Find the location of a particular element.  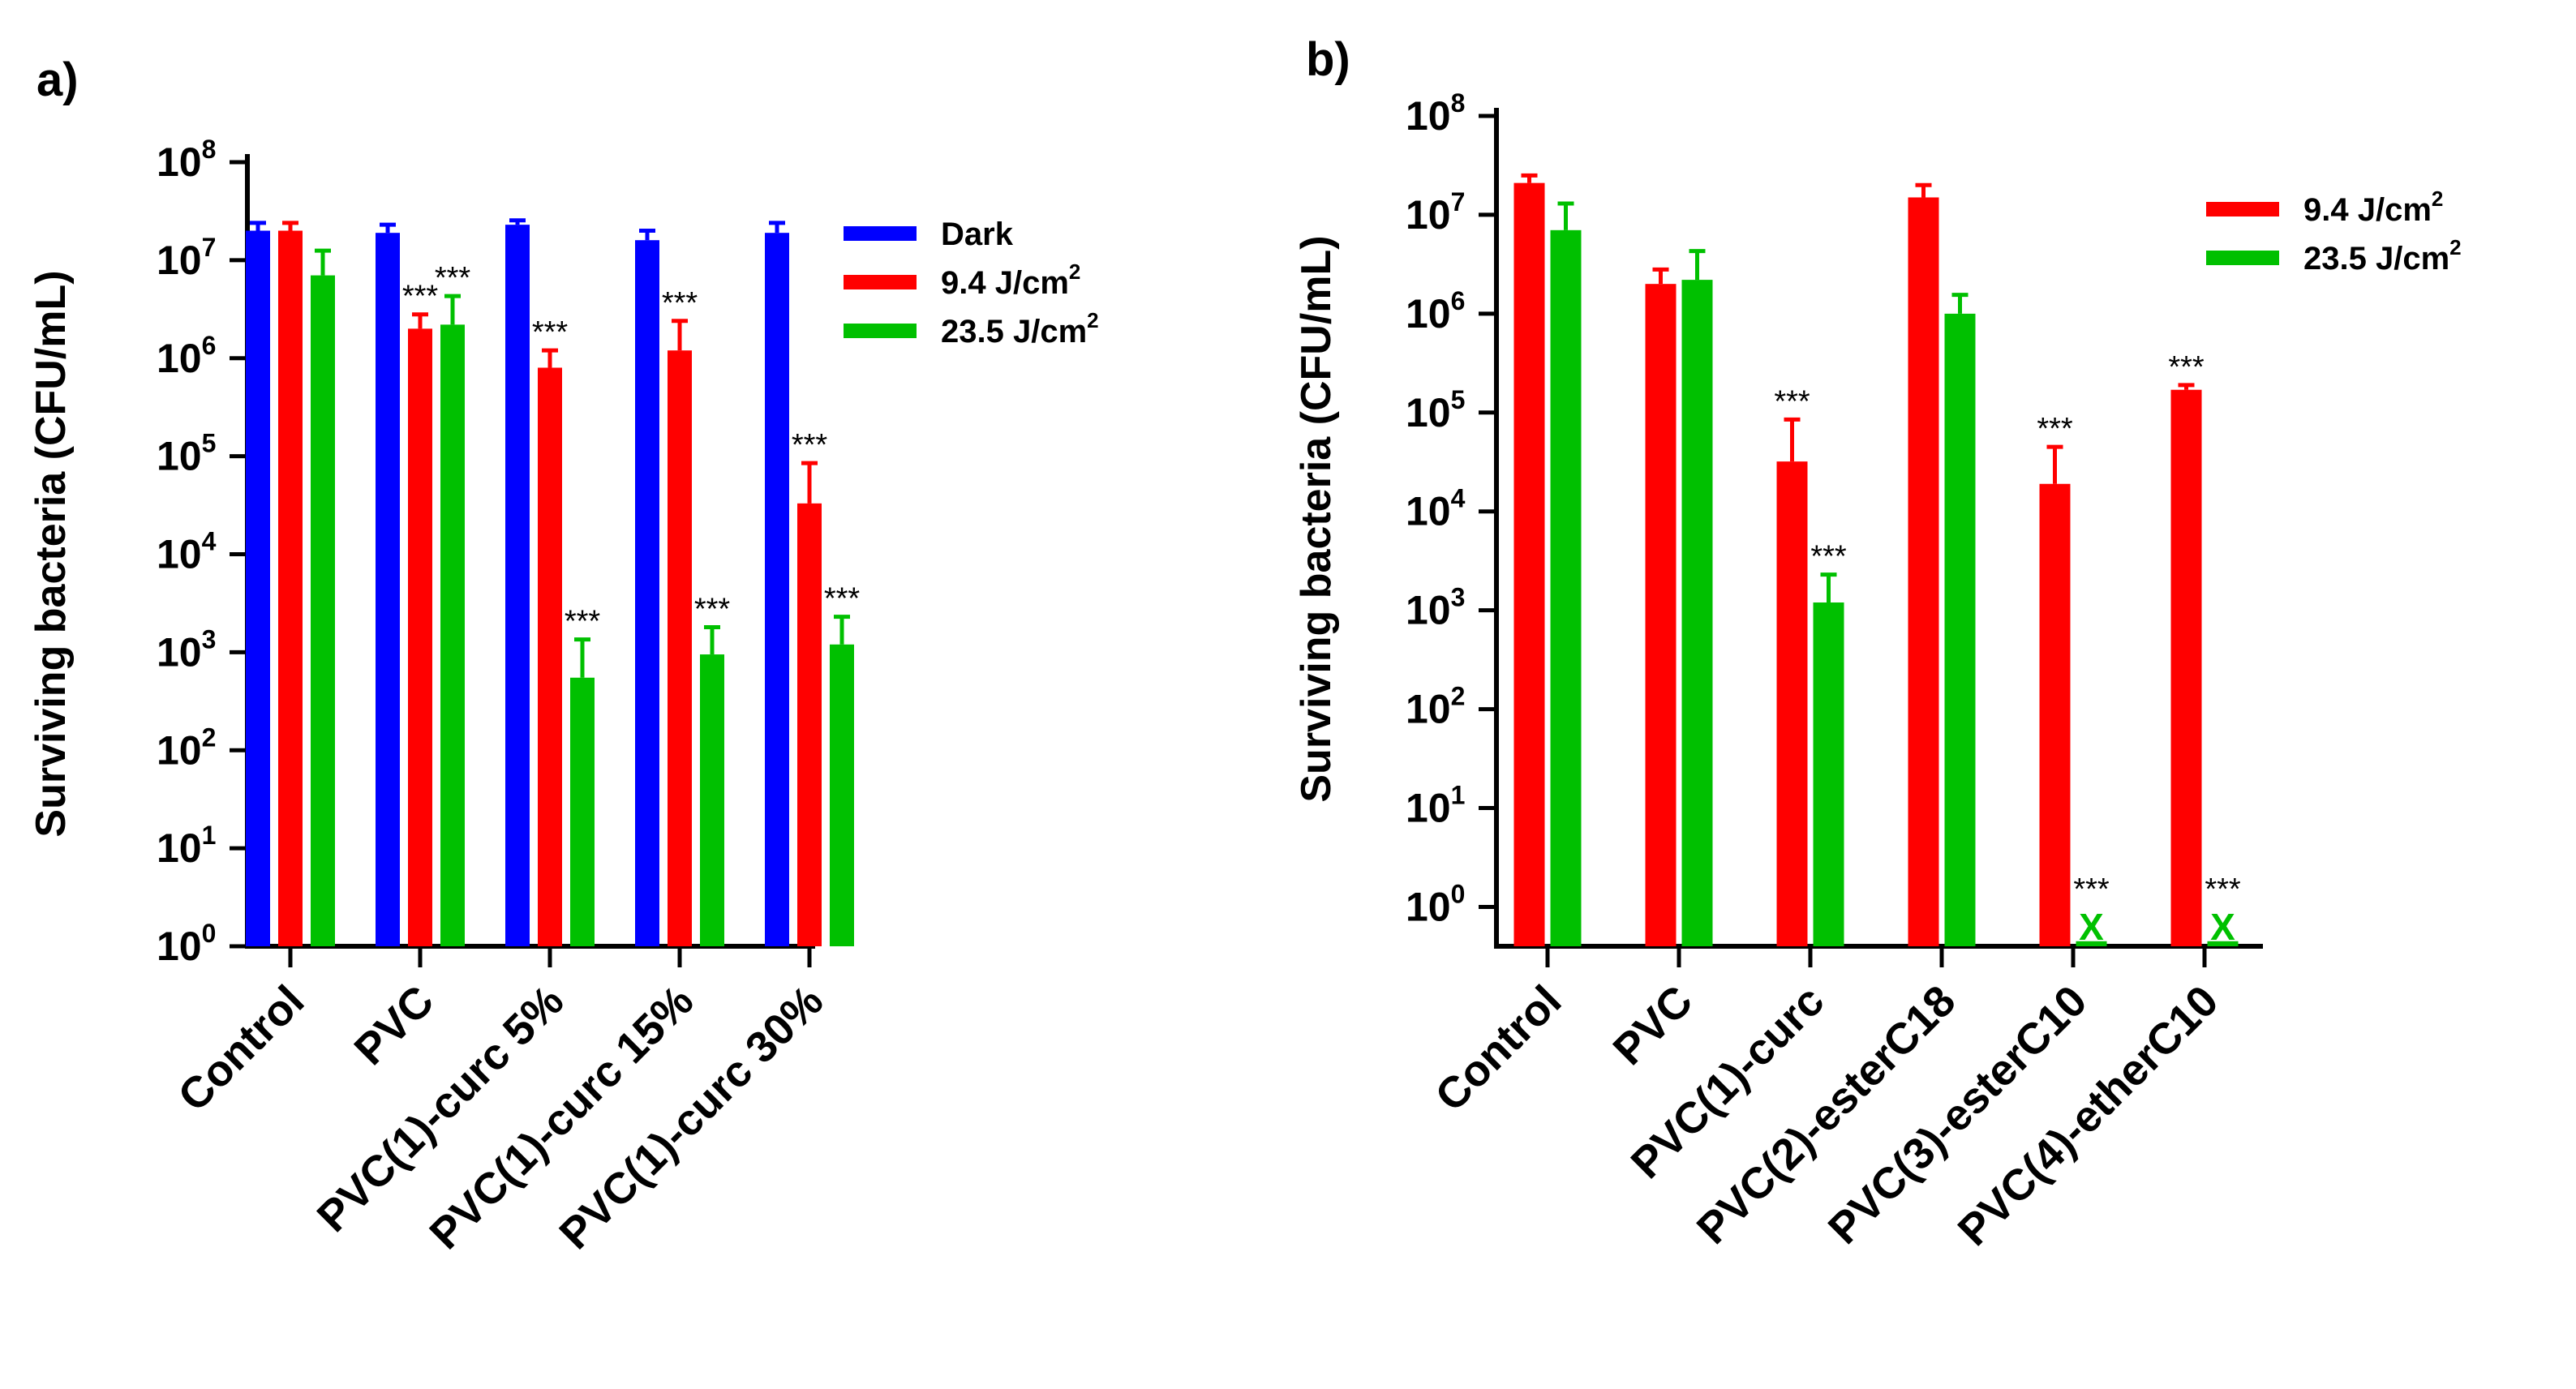

x-category-label: PVC is located at coordinates (395, 1025).